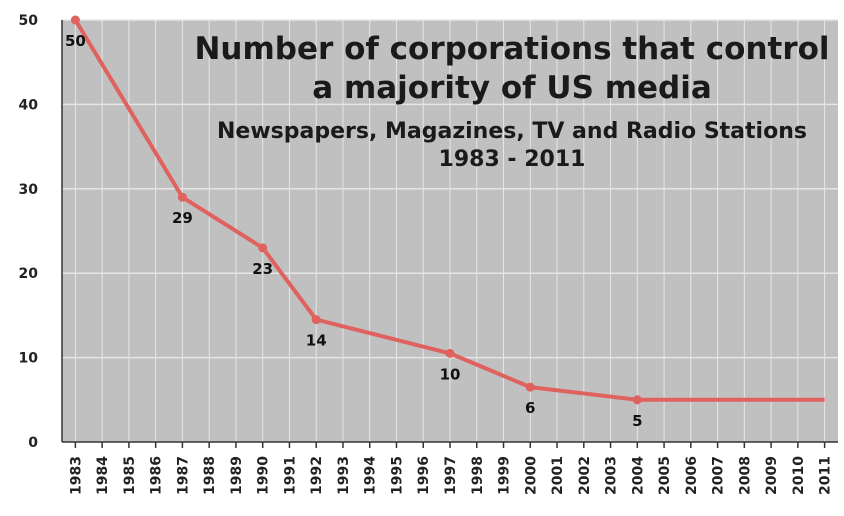 The width and height of the screenshot is (844, 516). Describe the element at coordinates (511, 49) in the screenshot. I see `chart-title: Number of corporations that control` at that location.